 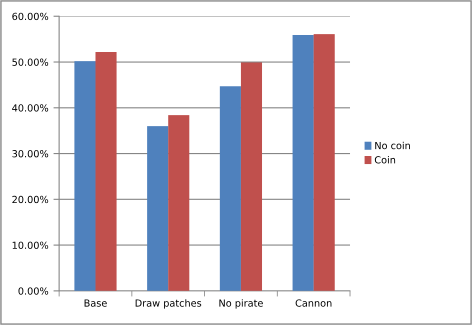 I want to click on y-tick-label: 60.00%, so click(x=30, y=16).